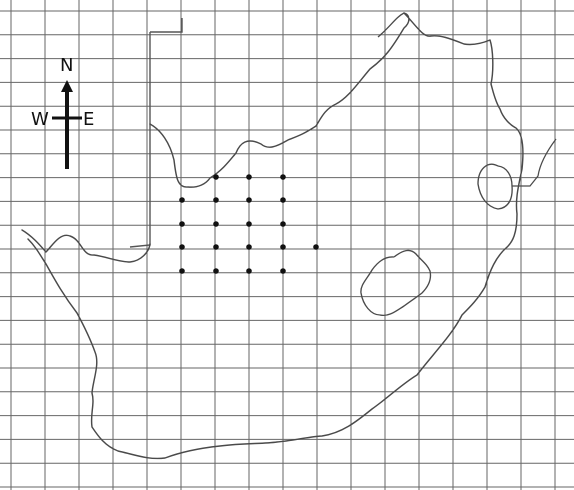 Image resolution: width=574 pixels, height=490 pixels. Describe the element at coordinates (88, 119) in the screenshot. I see `east-label: E` at that location.